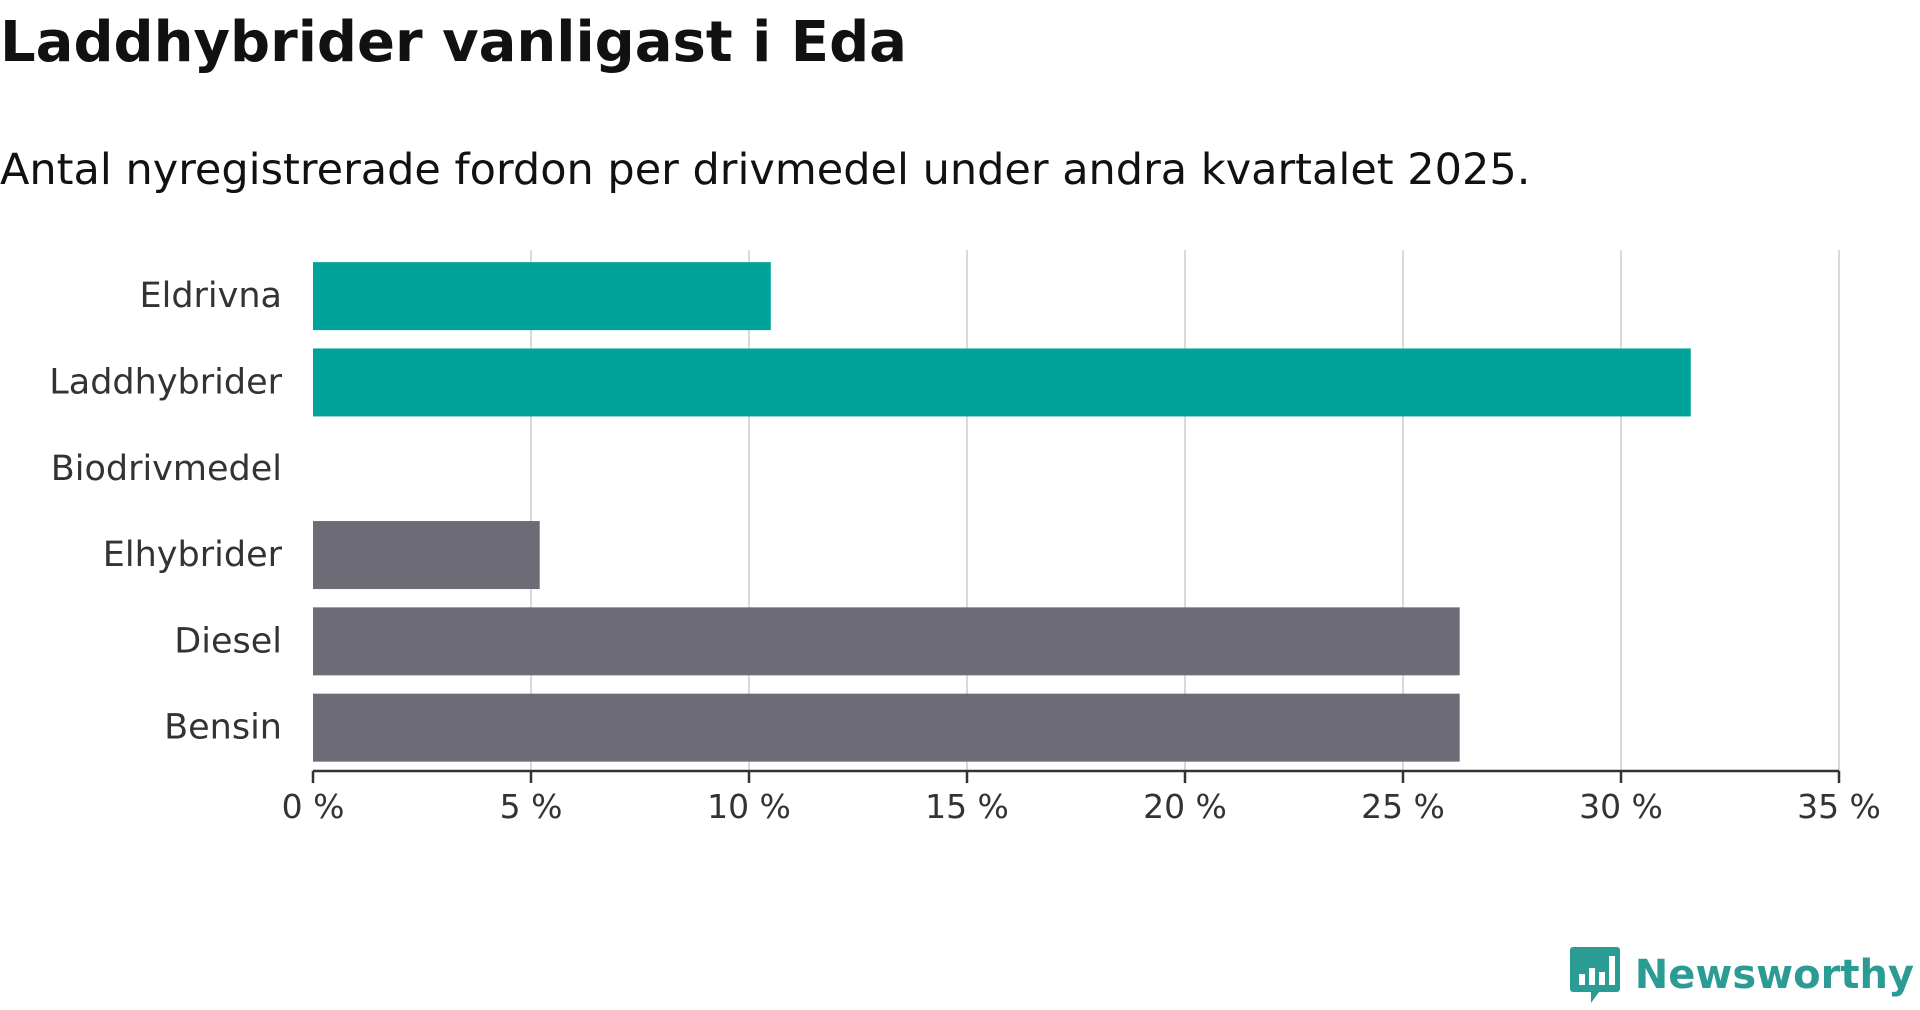  I want to click on x-tick-label-4: 20 %, so click(1185, 806).